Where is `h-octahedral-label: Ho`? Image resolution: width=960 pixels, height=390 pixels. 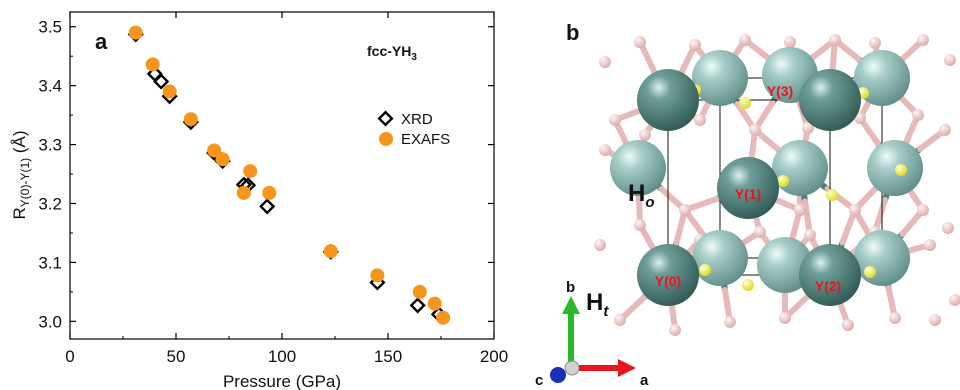 h-octahedral-label: Ho is located at coordinates (641, 195).